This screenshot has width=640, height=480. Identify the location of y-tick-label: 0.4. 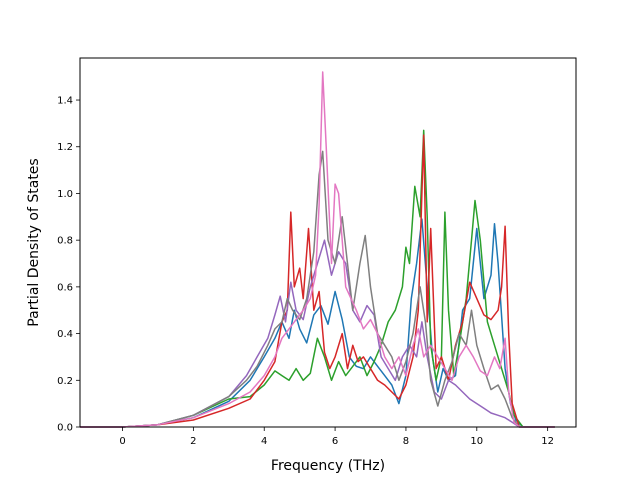
(65, 334).